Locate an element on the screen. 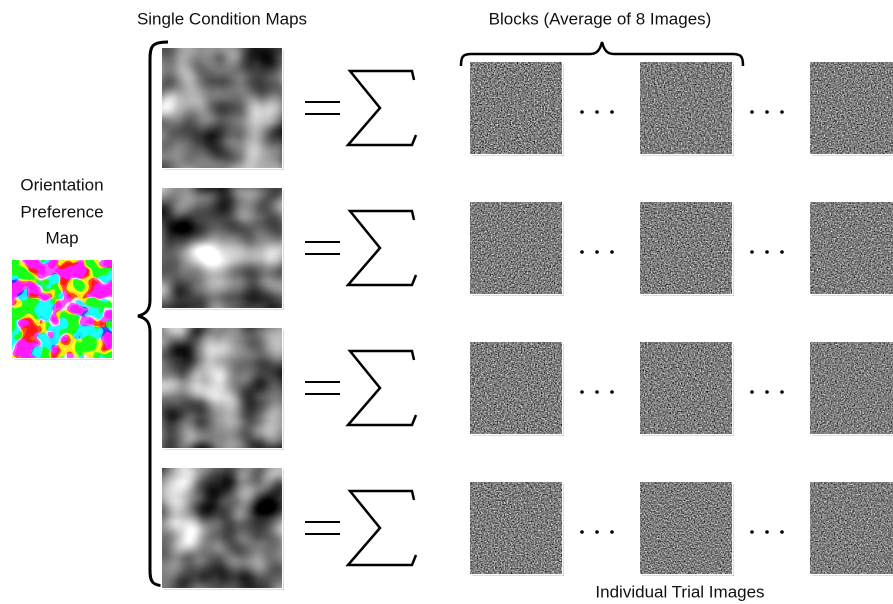 This screenshot has height=604, width=893. orientation-map is located at coordinates (62, 309).